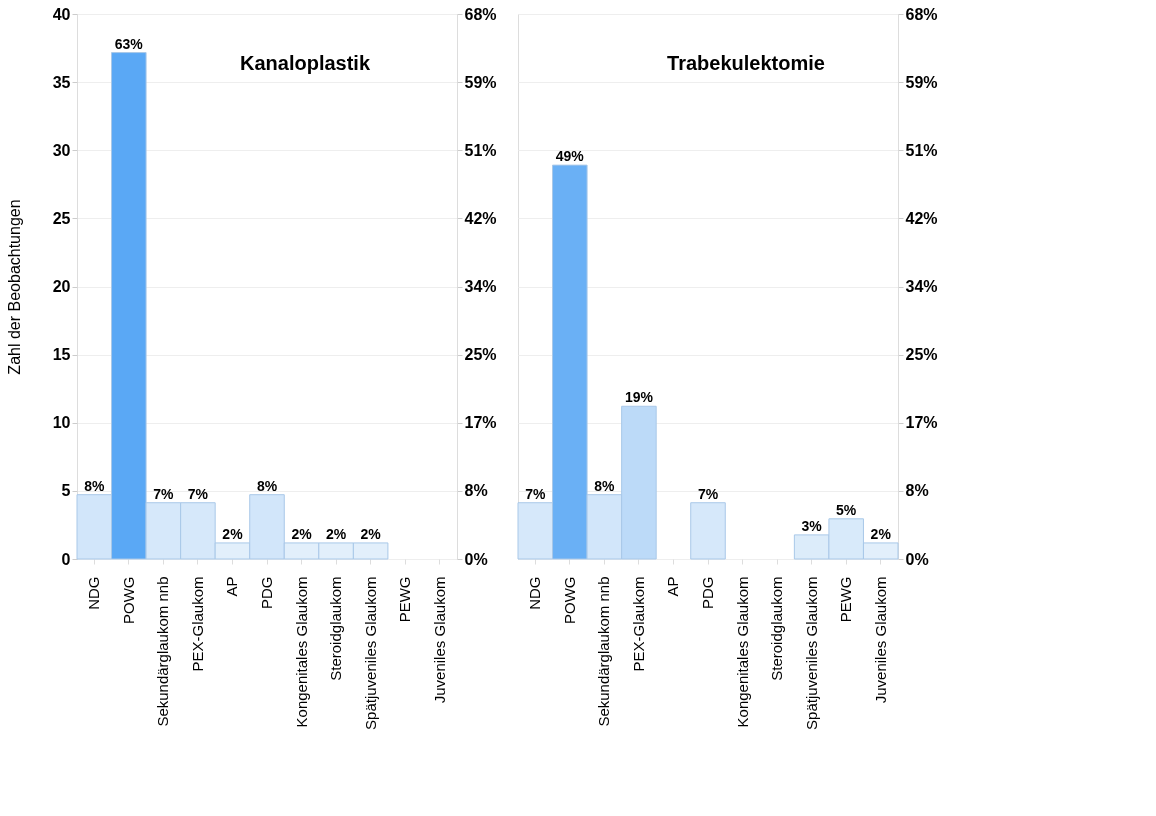 This screenshot has width=1156, height=816. I want to click on text: Kanaloplastik, so click(305, 63).